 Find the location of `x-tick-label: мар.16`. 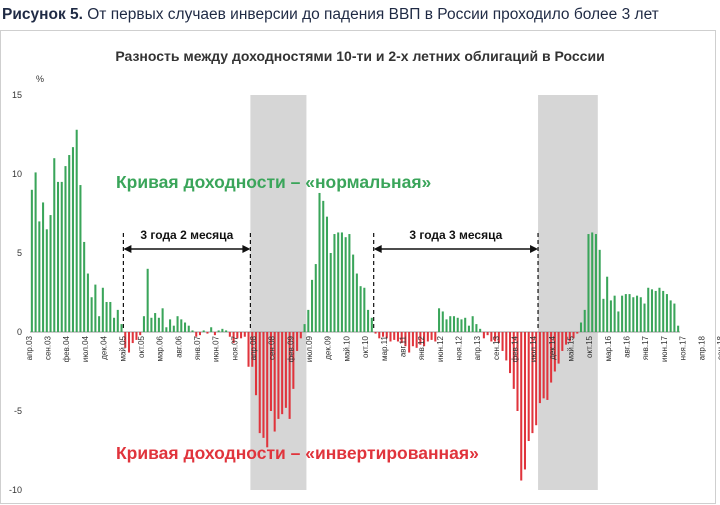

x-tick-label: мар.16 is located at coordinates (608, 348).